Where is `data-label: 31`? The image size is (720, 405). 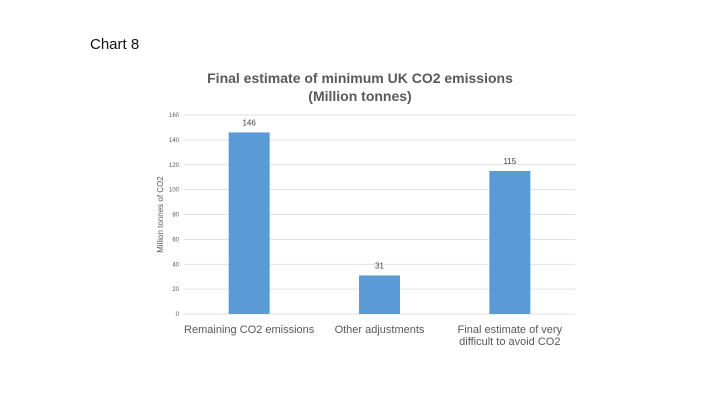 data-label: 31 is located at coordinates (379, 265).